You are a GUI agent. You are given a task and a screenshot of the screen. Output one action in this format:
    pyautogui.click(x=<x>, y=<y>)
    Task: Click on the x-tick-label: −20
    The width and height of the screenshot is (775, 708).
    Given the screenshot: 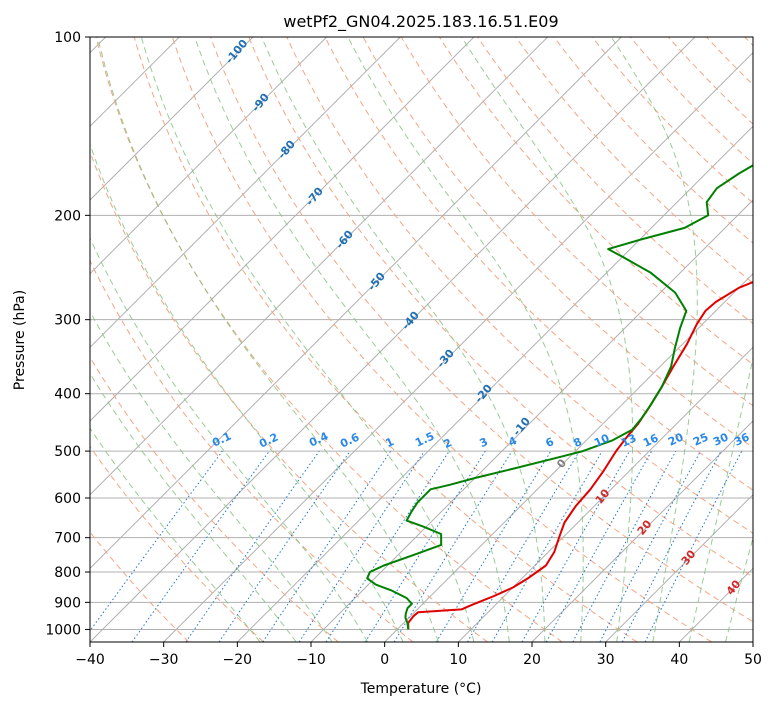 What is the action you would take?
    pyautogui.click(x=238, y=660)
    